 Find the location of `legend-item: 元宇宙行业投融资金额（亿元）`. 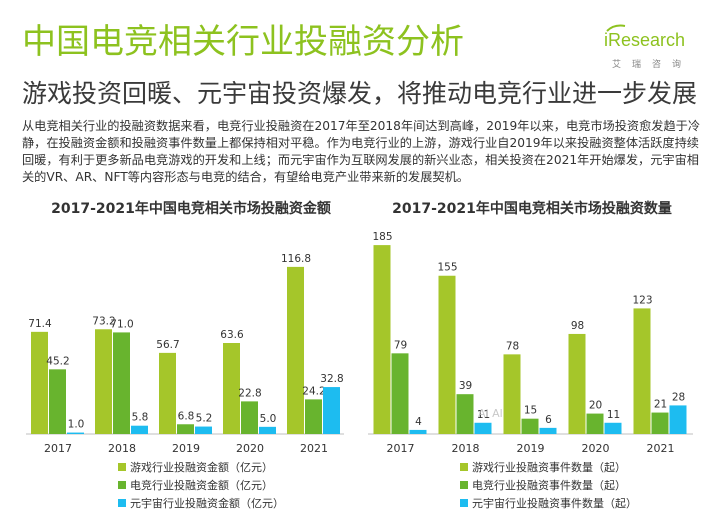

legend-item: 元宇宙行业投融资金额（亿元） is located at coordinates (201, 502).